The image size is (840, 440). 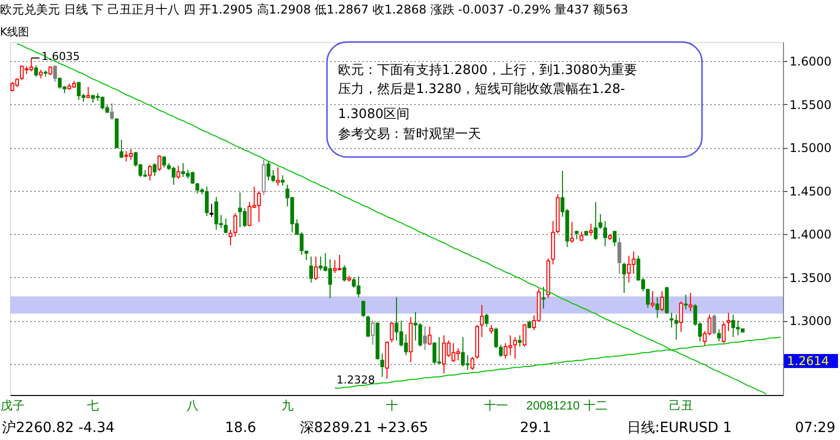 What do you see at coordinates (811, 148) in the screenshot?
I see `y-tick-label: 1.5000` at bounding box center [811, 148].